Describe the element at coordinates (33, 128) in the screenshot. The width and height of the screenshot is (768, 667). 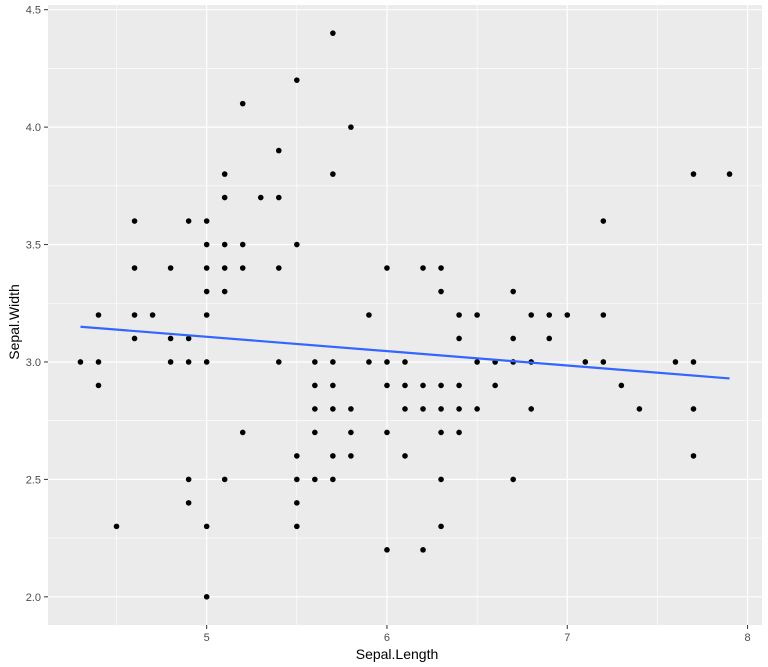
I see `y-tick-label: 4.0` at that location.